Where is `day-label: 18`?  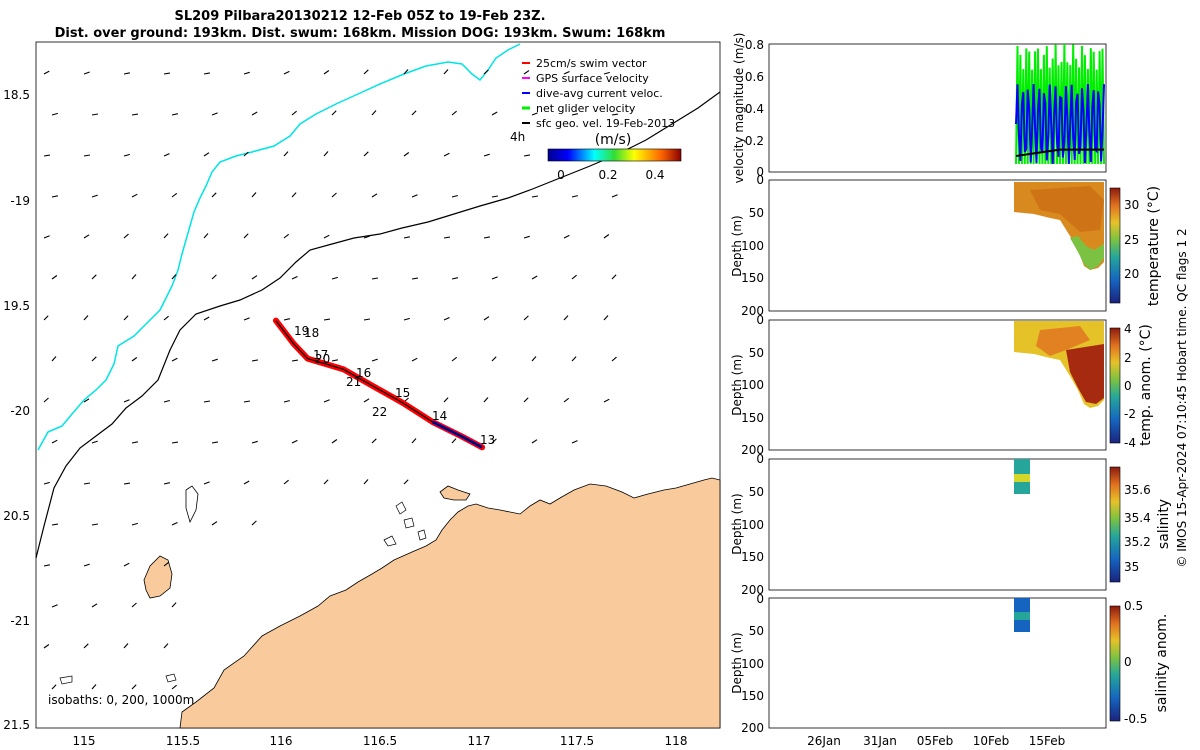 day-label: 18 is located at coordinates (311, 333).